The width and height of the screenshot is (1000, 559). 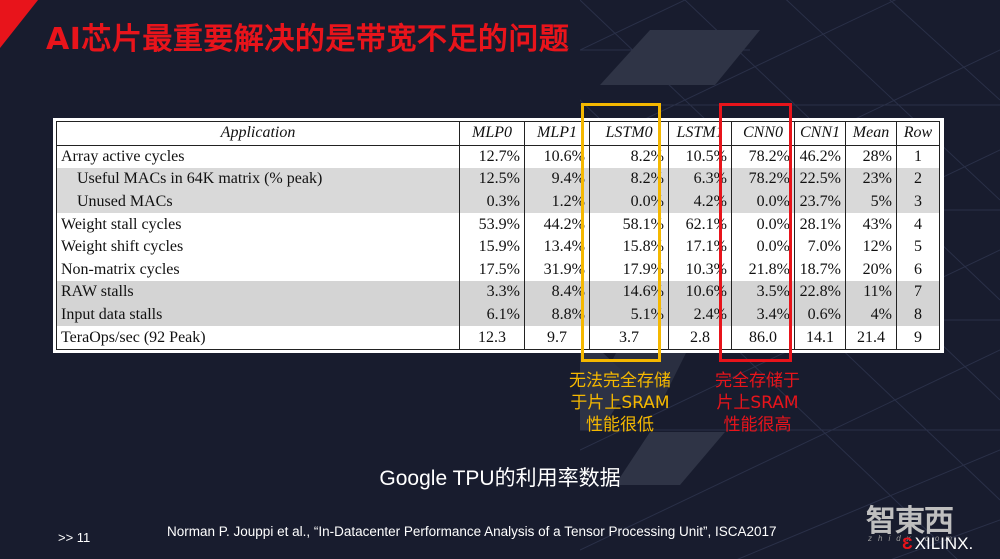 What do you see at coordinates (492, 338) in the screenshot?
I see `cell-mlp0: 12.3` at bounding box center [492, 338].